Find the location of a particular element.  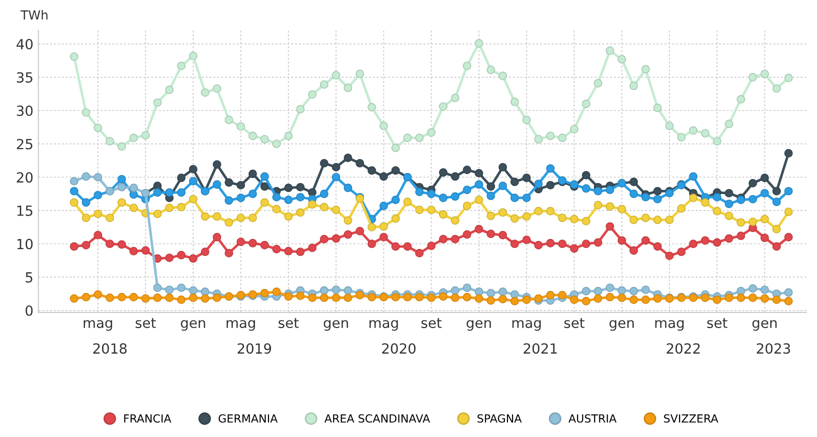

x2-tick-label: 2019 is located at coordinates (255, 348).